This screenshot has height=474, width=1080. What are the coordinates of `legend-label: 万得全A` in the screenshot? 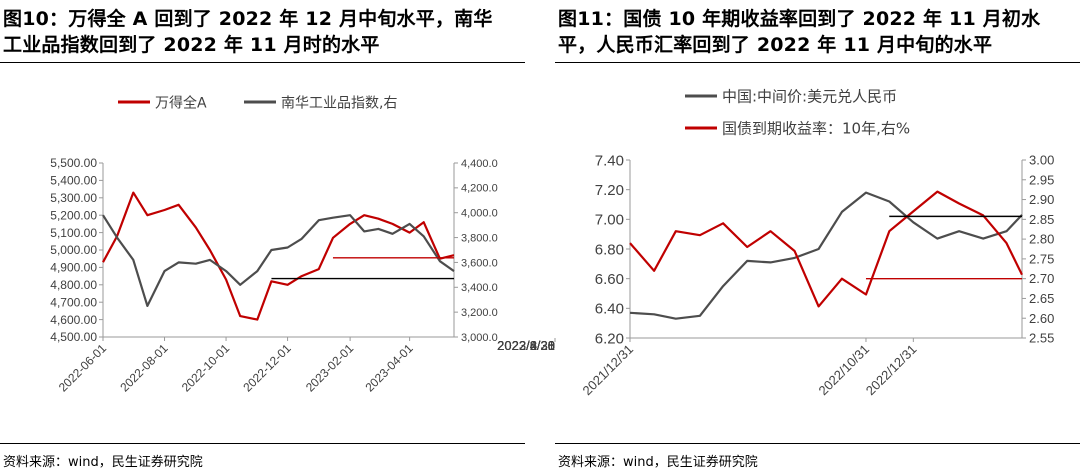 It's located at (181, 102).